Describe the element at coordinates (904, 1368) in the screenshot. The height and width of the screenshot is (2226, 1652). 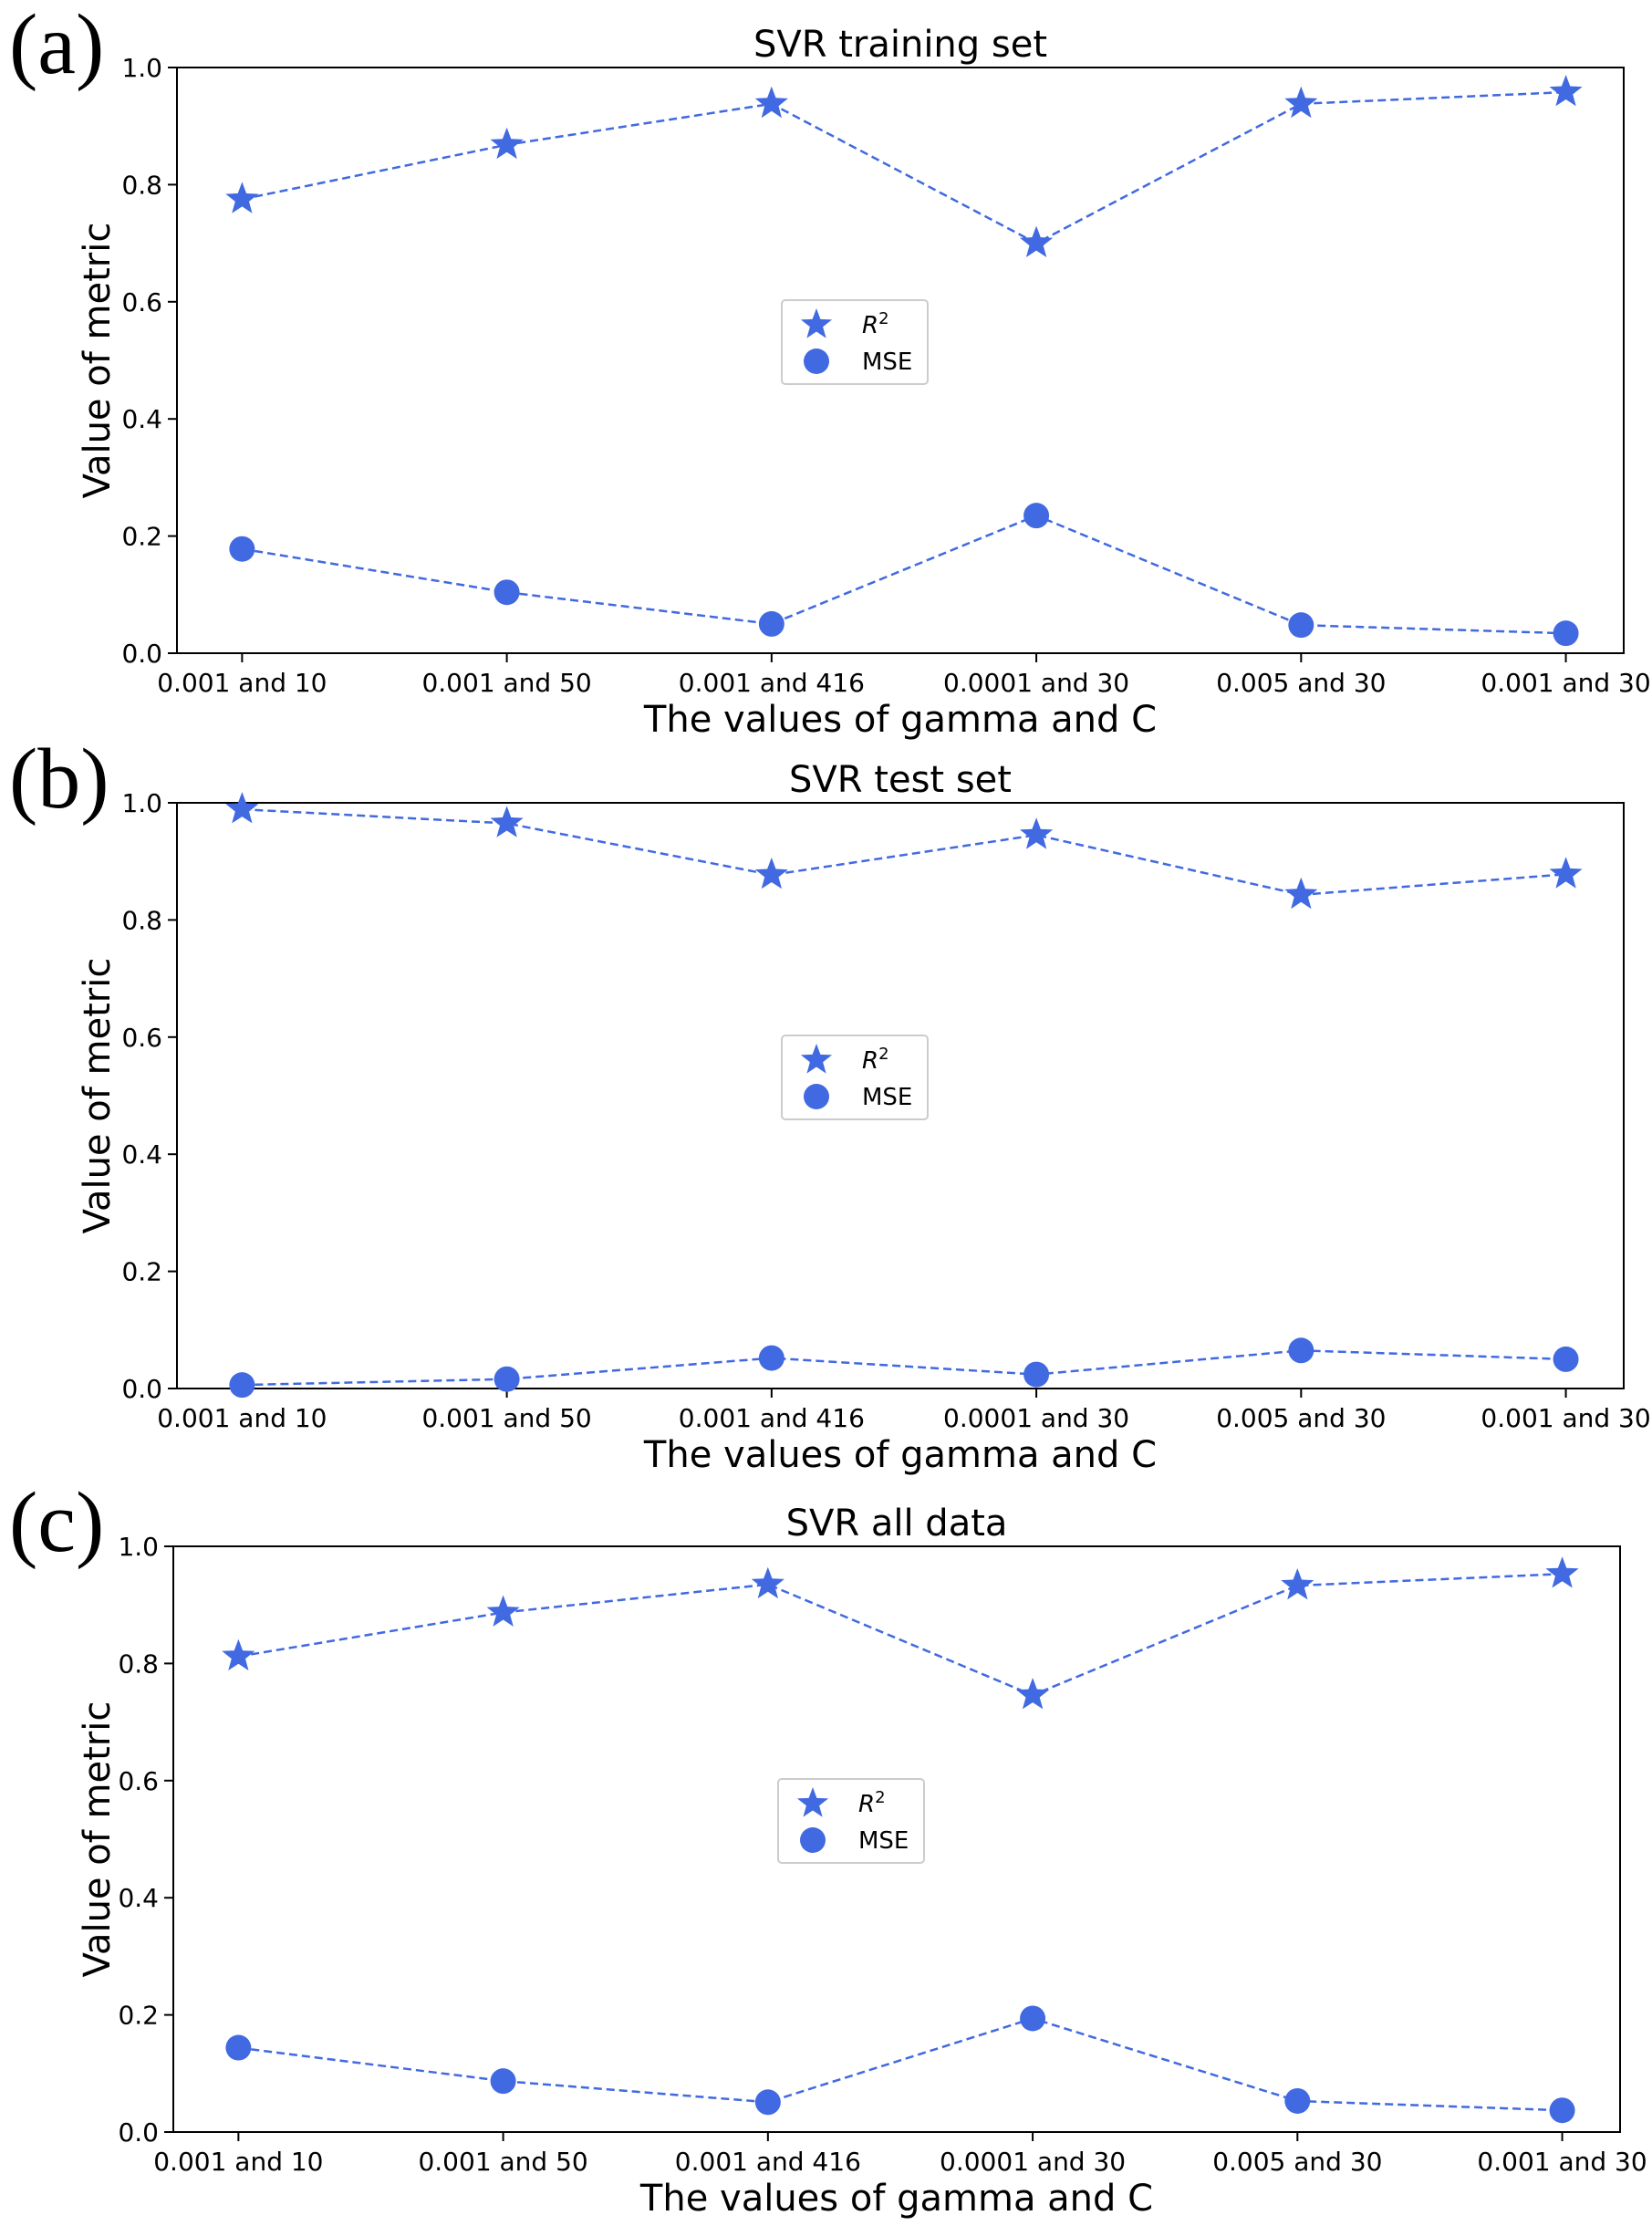
I see `series-line-mse` at that location.